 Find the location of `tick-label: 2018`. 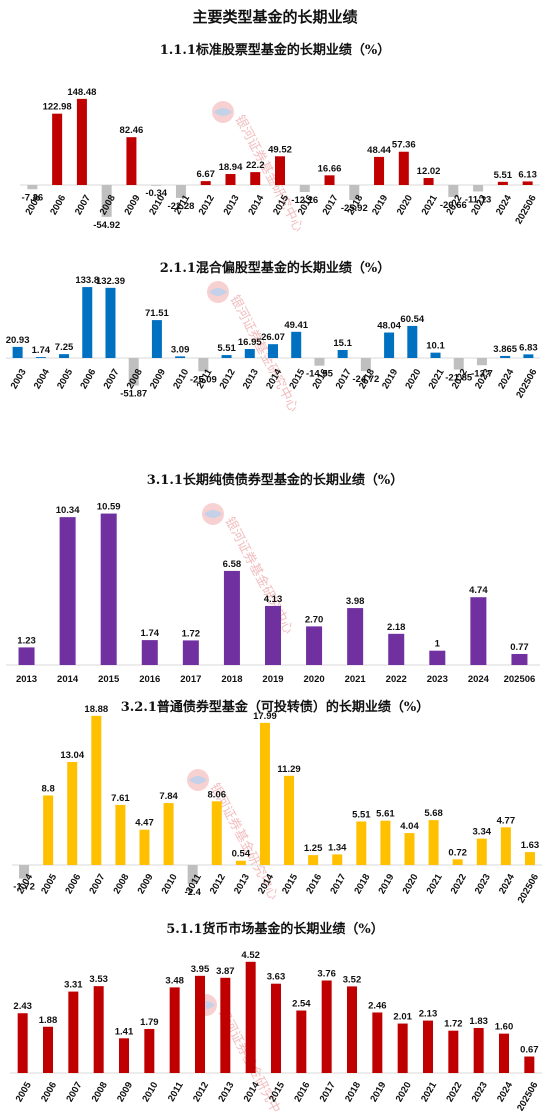

tick-label: 2018 is located at coordinates (231, 679).